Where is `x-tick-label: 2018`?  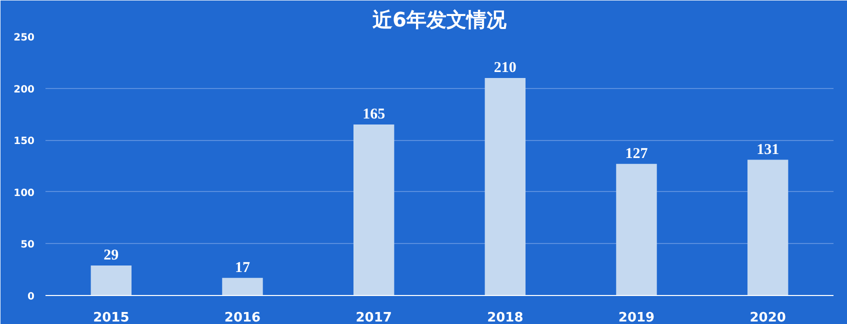
x-tick-label: 2018 is located at coordinates (505, 317).